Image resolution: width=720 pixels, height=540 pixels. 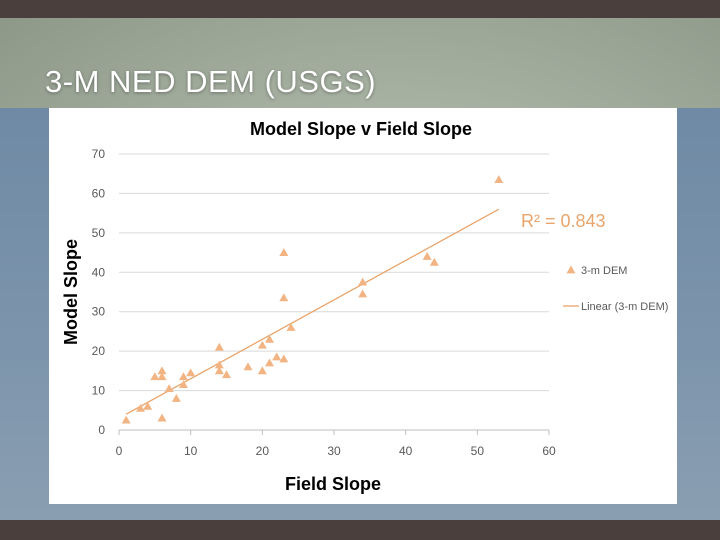 I want to click on x-tick-label: 60, so click(x=549, y=451).